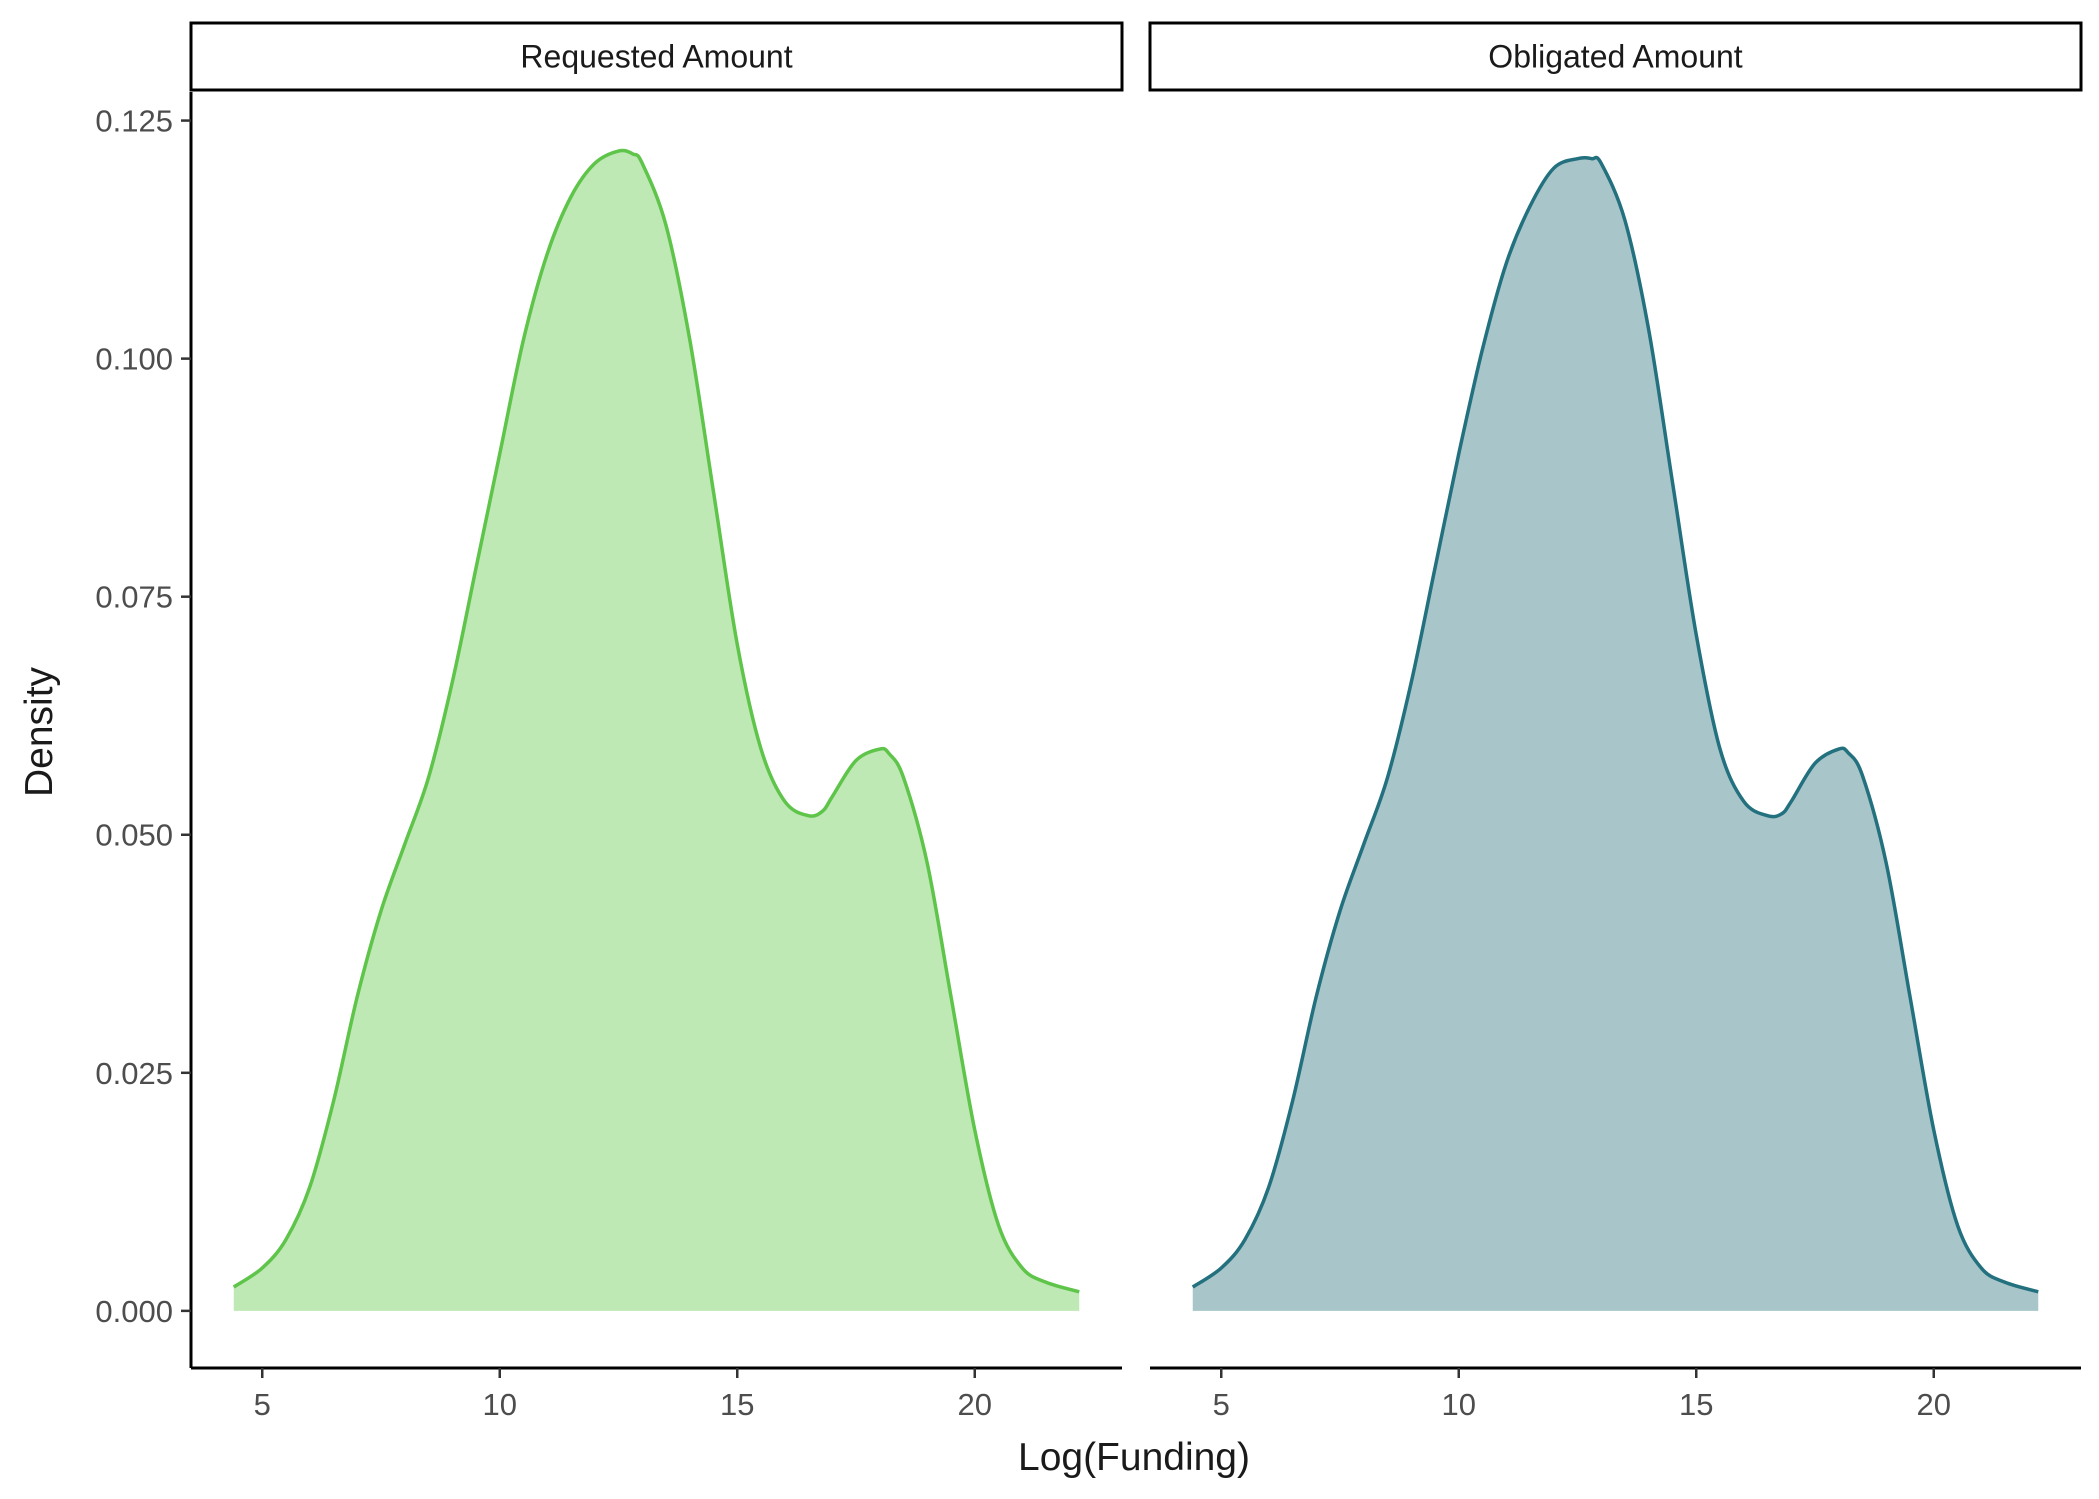 This screenshot has width=2099, height=1499. Describe the element at coordinates (134, 597) in the screenshot. I see `y-tick-label: 0.075` at that location.